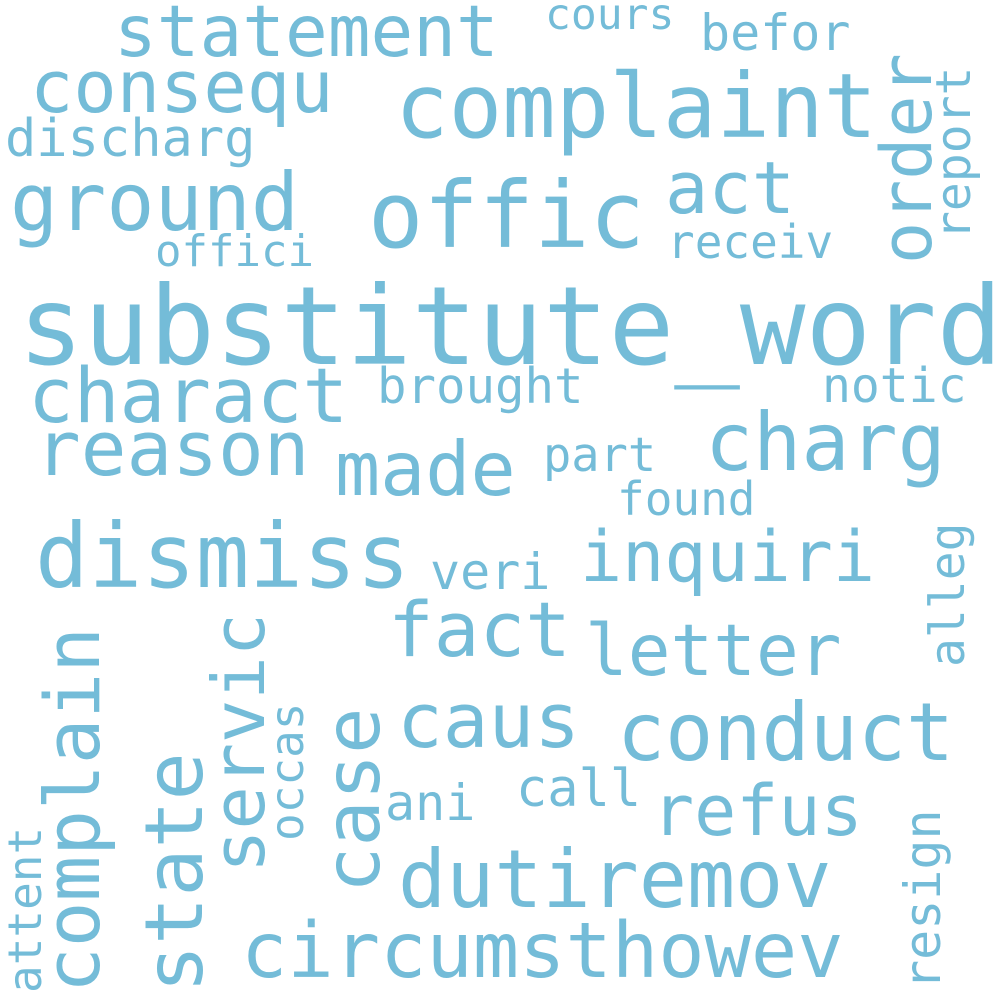  I want to click on word-circumsthowev: circumsthowev, so click(542, 951).